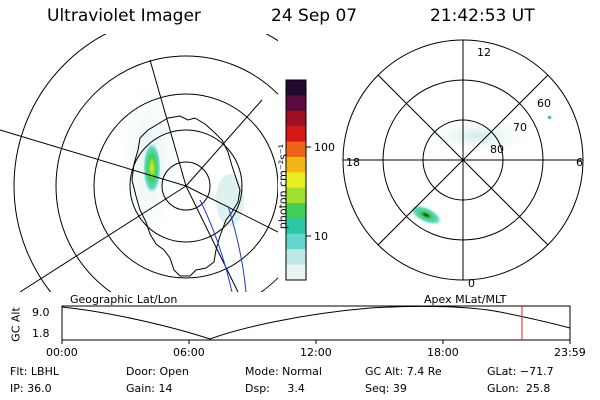 The height and width of the screenshot is (400, 600). I want to click on info-gc-alt: GC Alt: 7.4 Re, so click(403, 371).